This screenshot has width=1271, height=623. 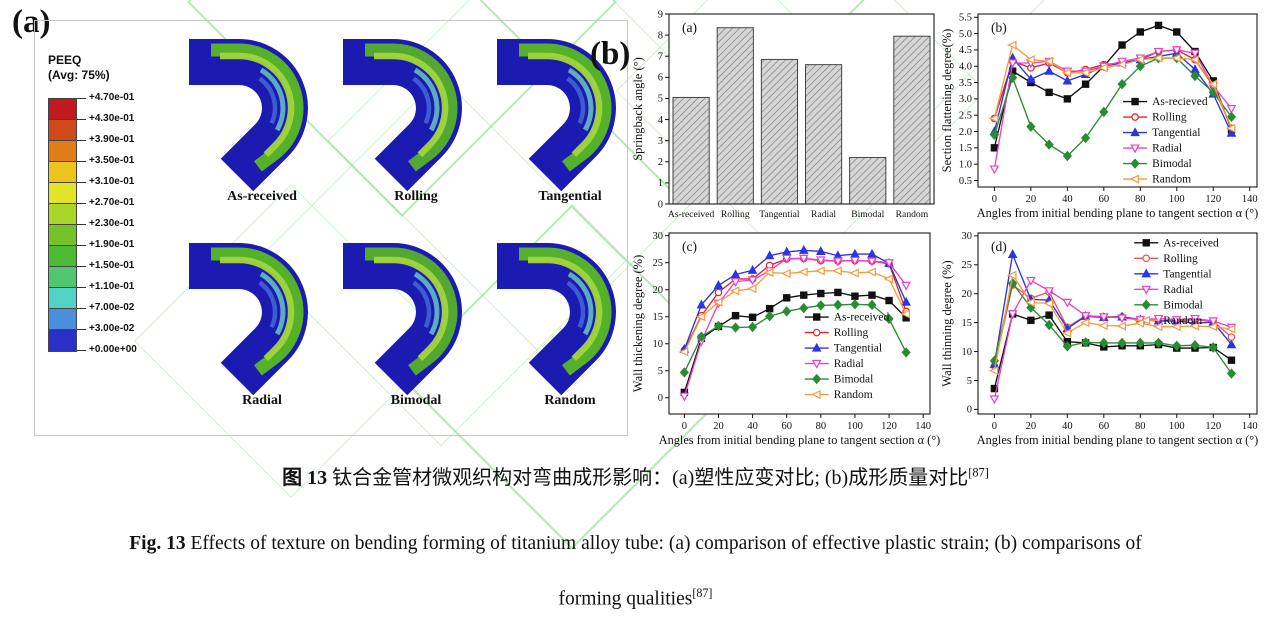 What do you see at coordinates (570, 331) in the screenshot?
I see `tube-figure: Random` at bounding box center [570, 331].